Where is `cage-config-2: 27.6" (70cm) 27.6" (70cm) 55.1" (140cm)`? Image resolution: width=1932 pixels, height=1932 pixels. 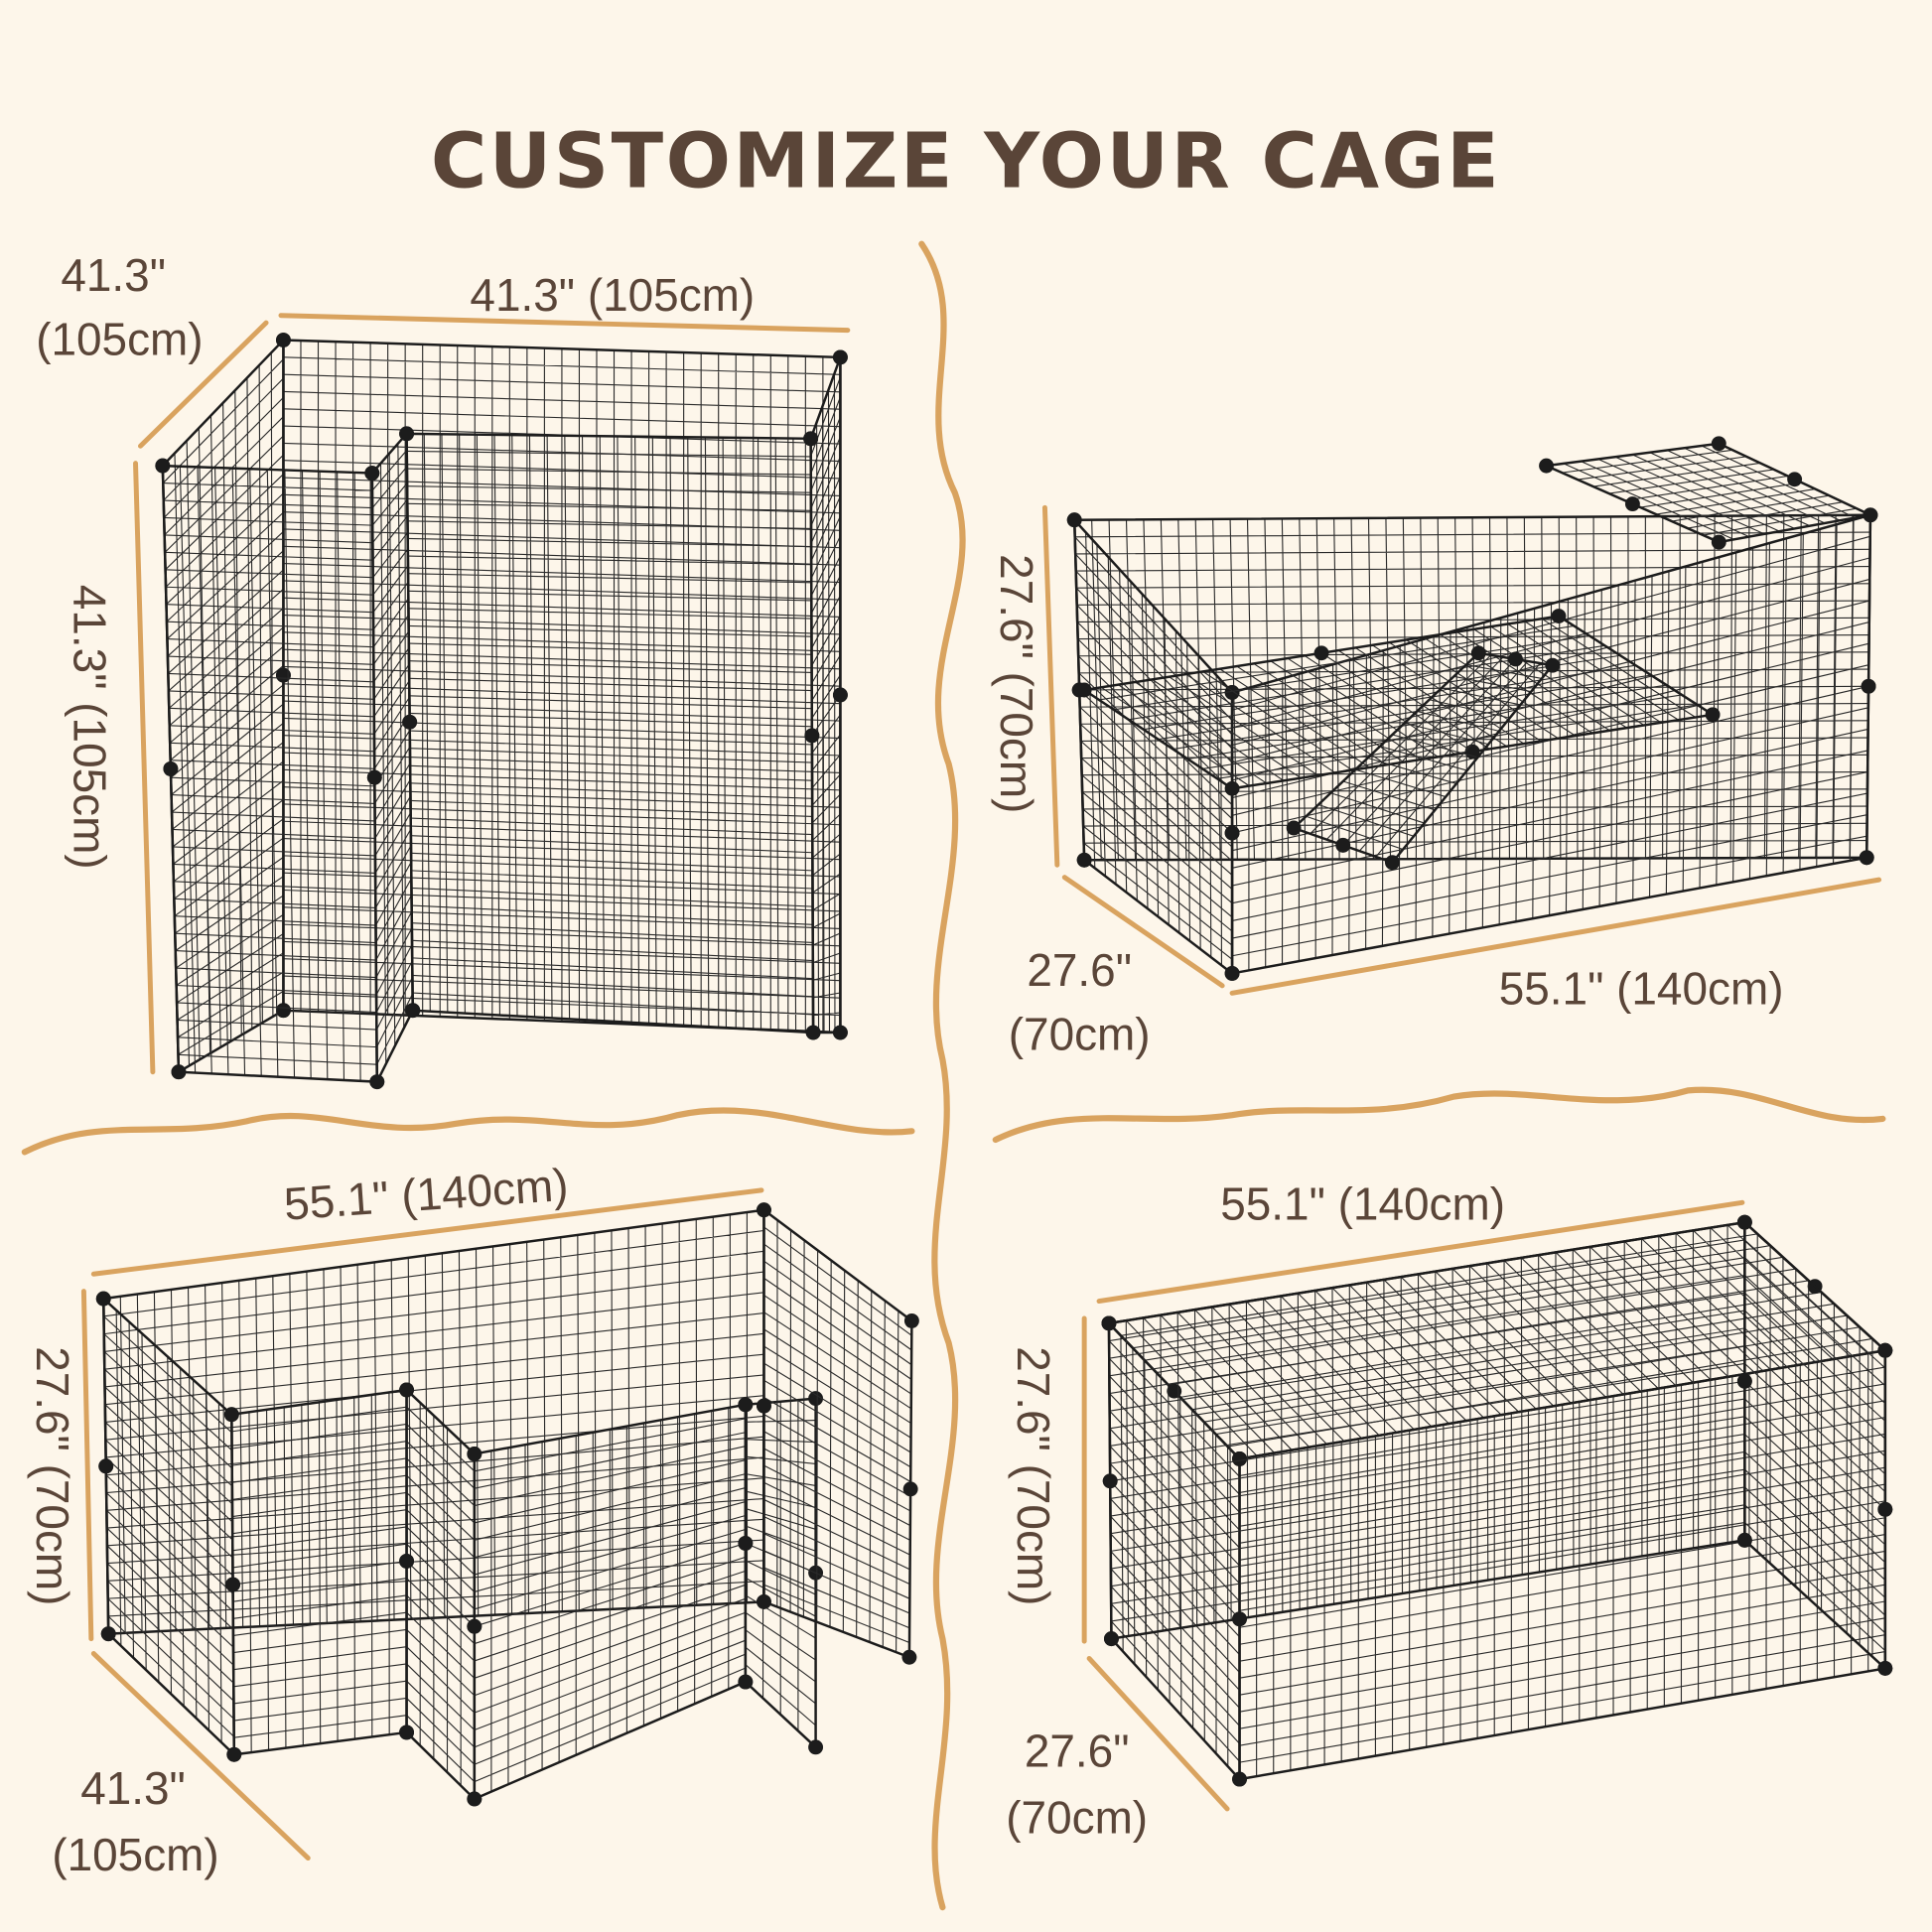
cage-config-2: 27.6" (70cm) 27.6" (70cm) 55.1" (140cm) is located at coordinates (1436, 748).